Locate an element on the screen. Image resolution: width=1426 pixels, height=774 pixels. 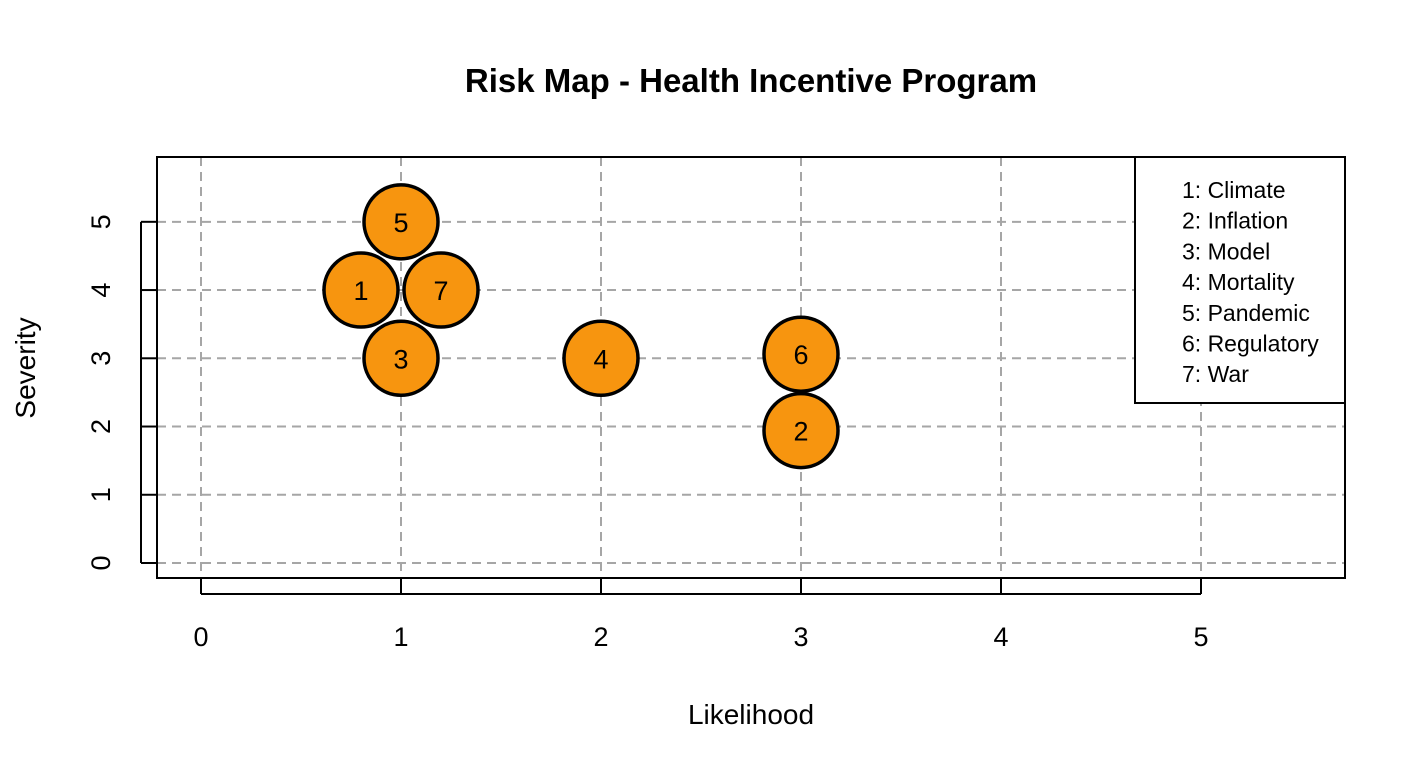
x-tick-label: 0 is located at coordinates (200, 637).